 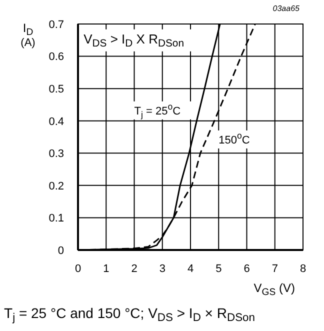 I want to click on y-axis-title: I$_{D}$ (A), so click(x=28, y=35).